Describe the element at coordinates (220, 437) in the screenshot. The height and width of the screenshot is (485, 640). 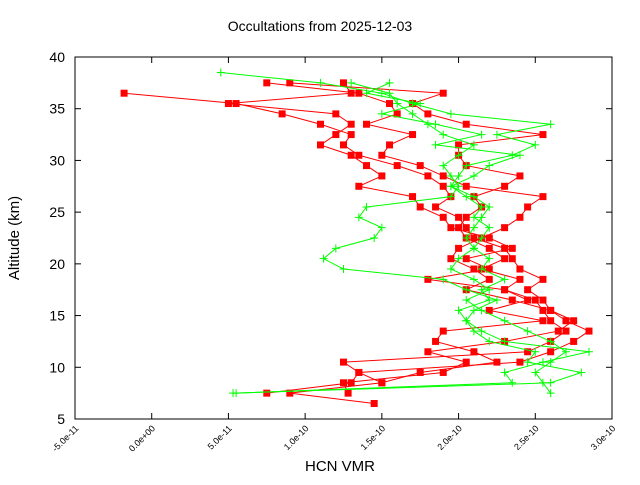
I see `x-tick-label: 5.0e-11` at that location.